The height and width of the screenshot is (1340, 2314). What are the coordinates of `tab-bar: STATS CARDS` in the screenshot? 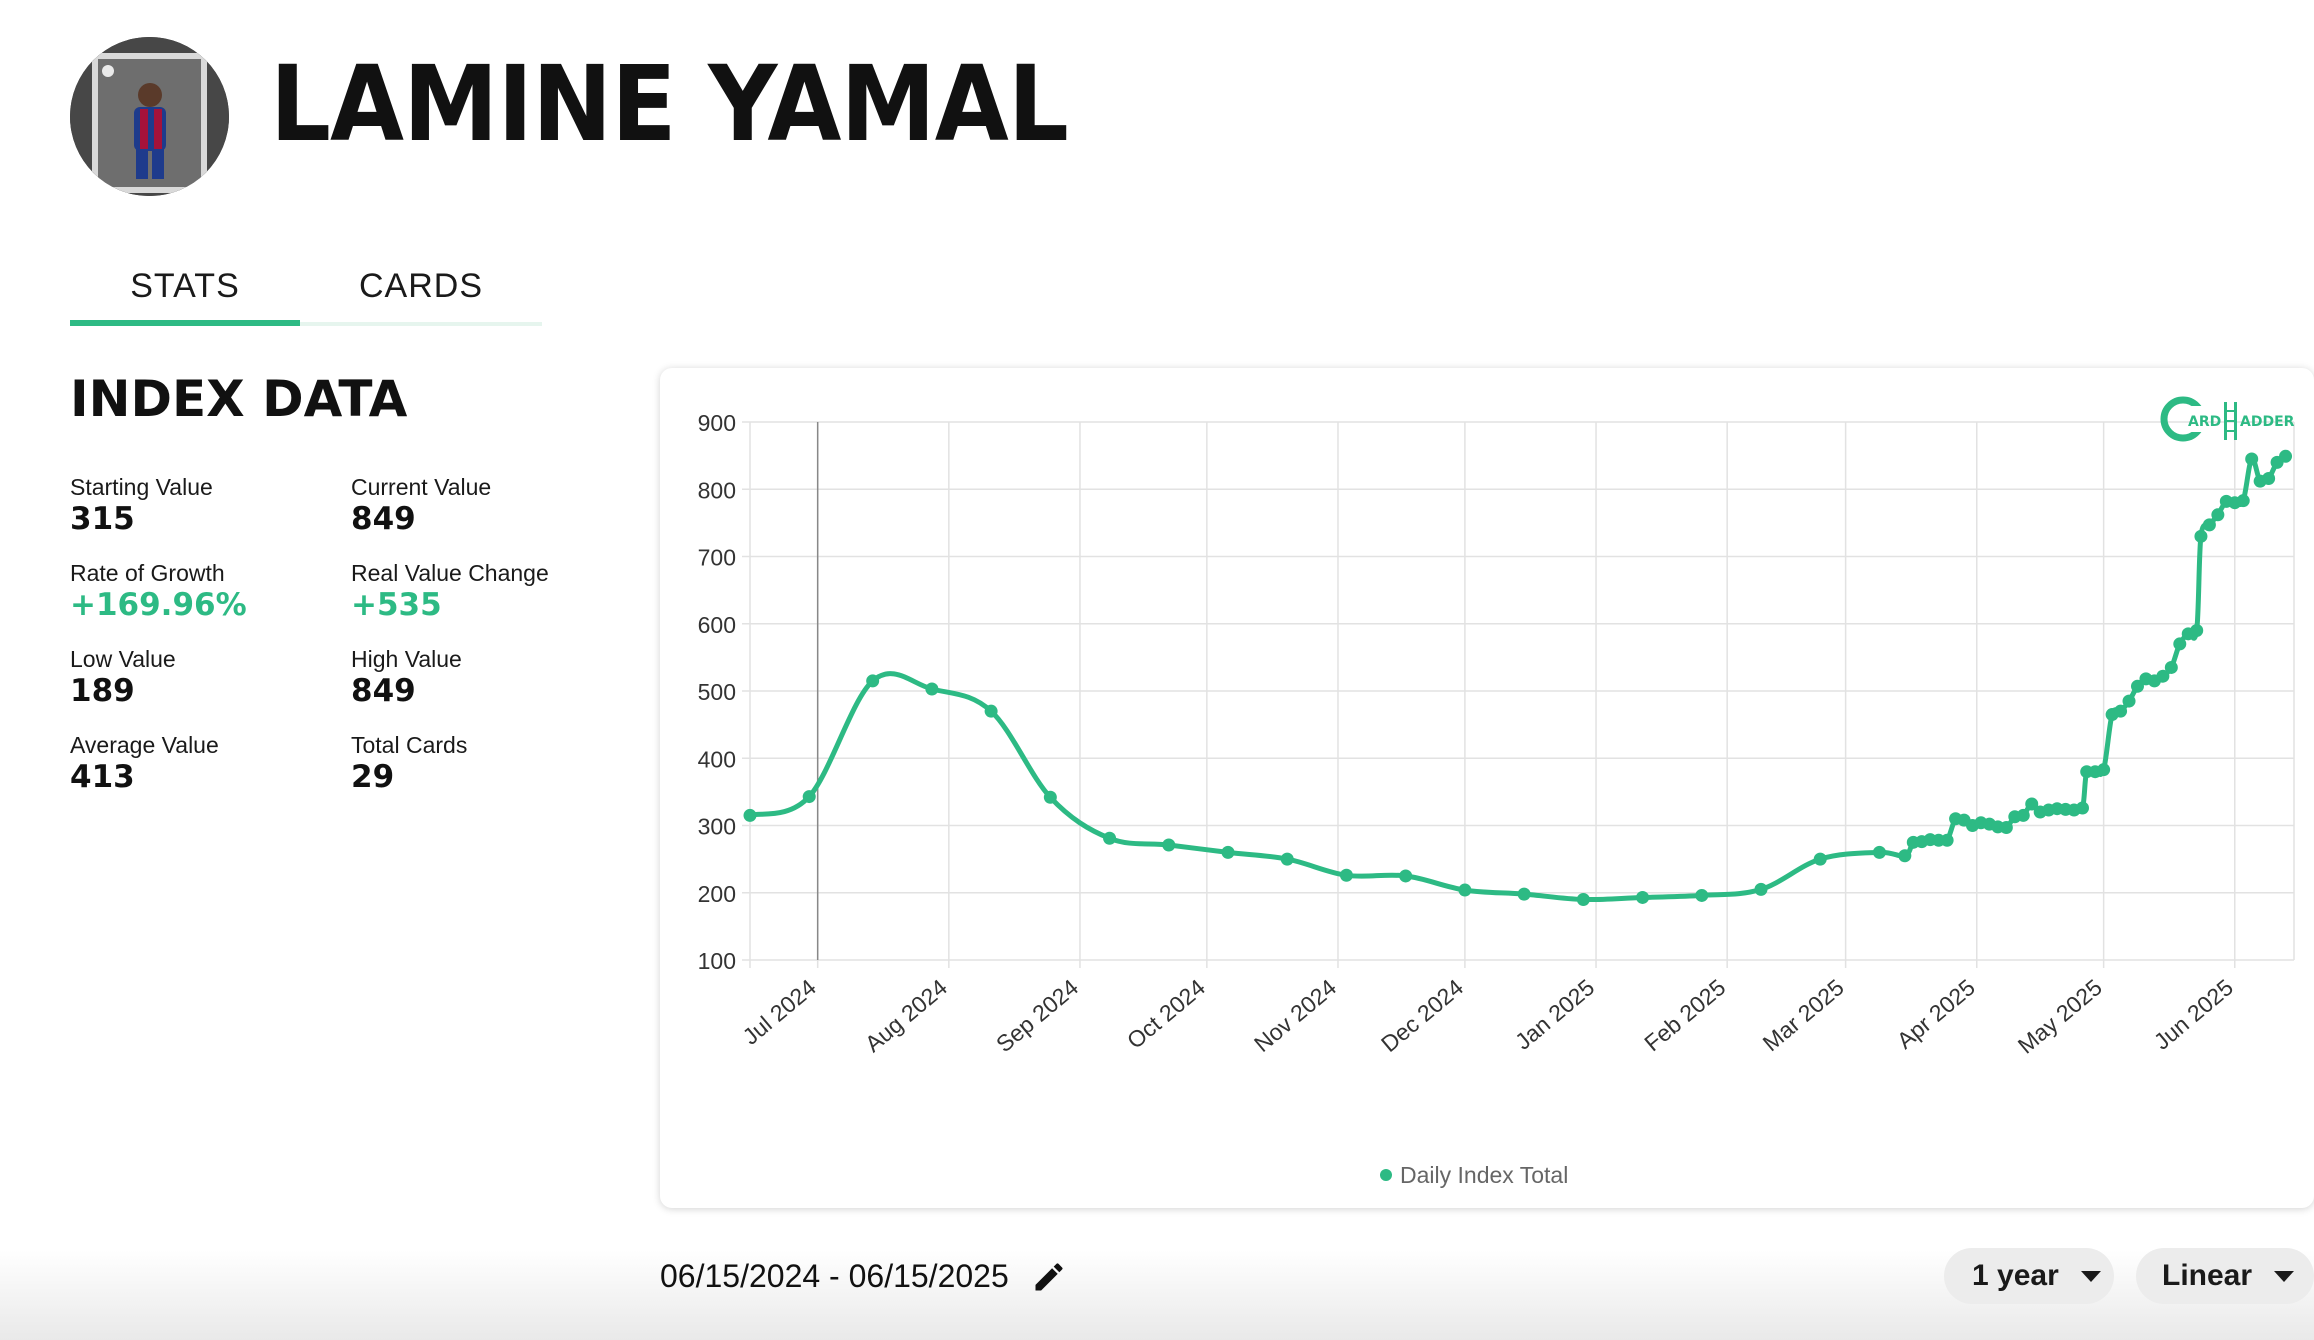 It's located at (306, 288).